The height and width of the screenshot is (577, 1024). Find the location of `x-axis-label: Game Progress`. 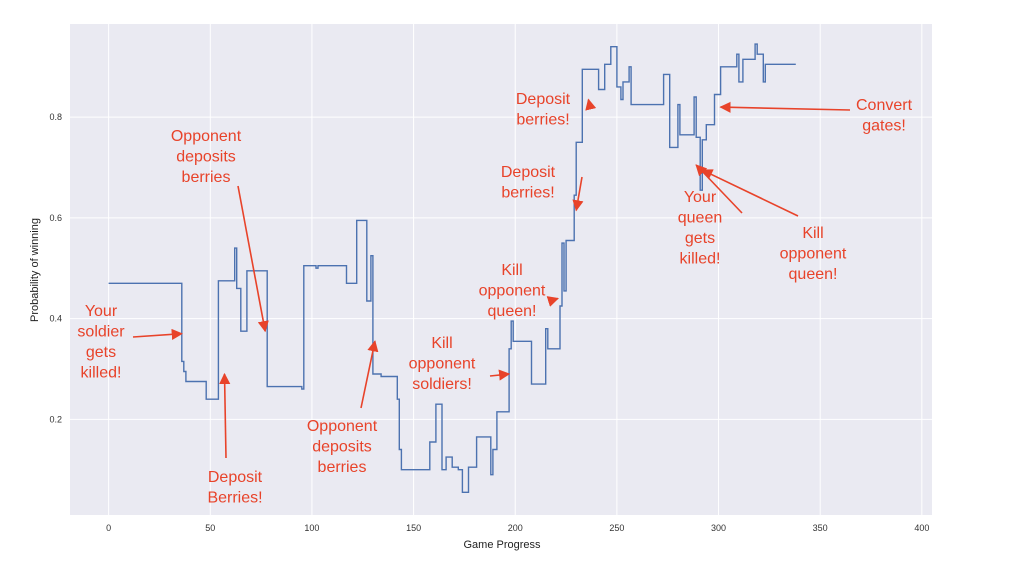

x-axis-label: Game Progress is located at coordinates (502, 545).